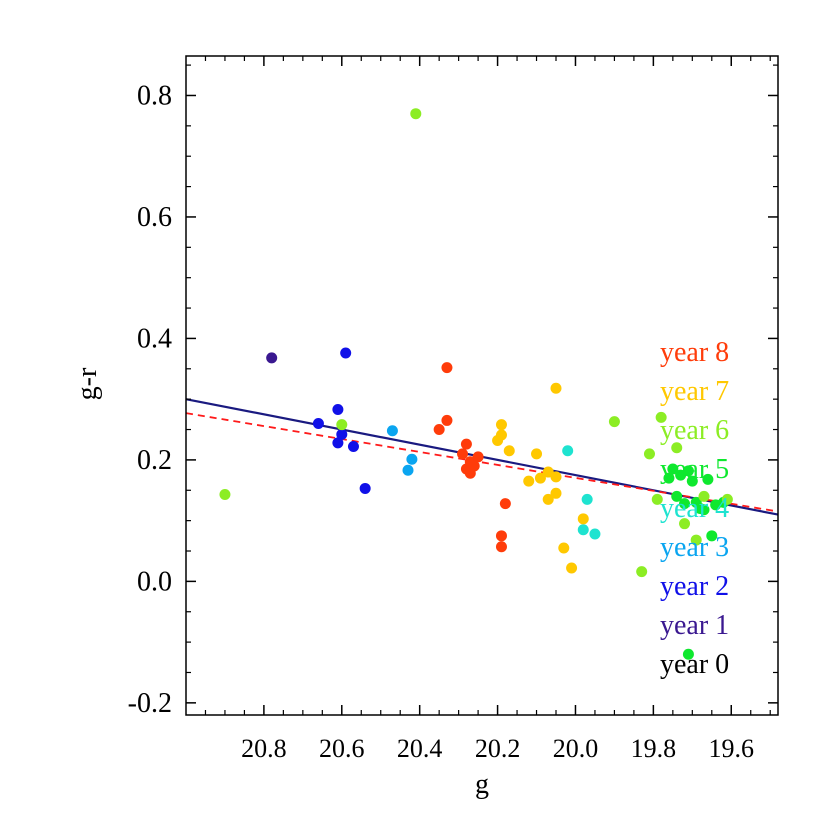  Describe the element at coordinates (654, 748) in the screenshot. I see `x-tick-label-5: 19.8` at that location.